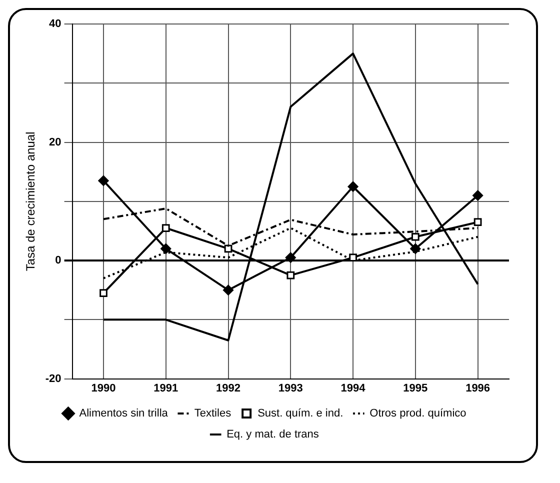 Image resolution: width=560 pixels, height=483 pixels. Describe the element at coordinates (478, 388) in the screenshot. I see `x-tick-label: 1996` at that location.